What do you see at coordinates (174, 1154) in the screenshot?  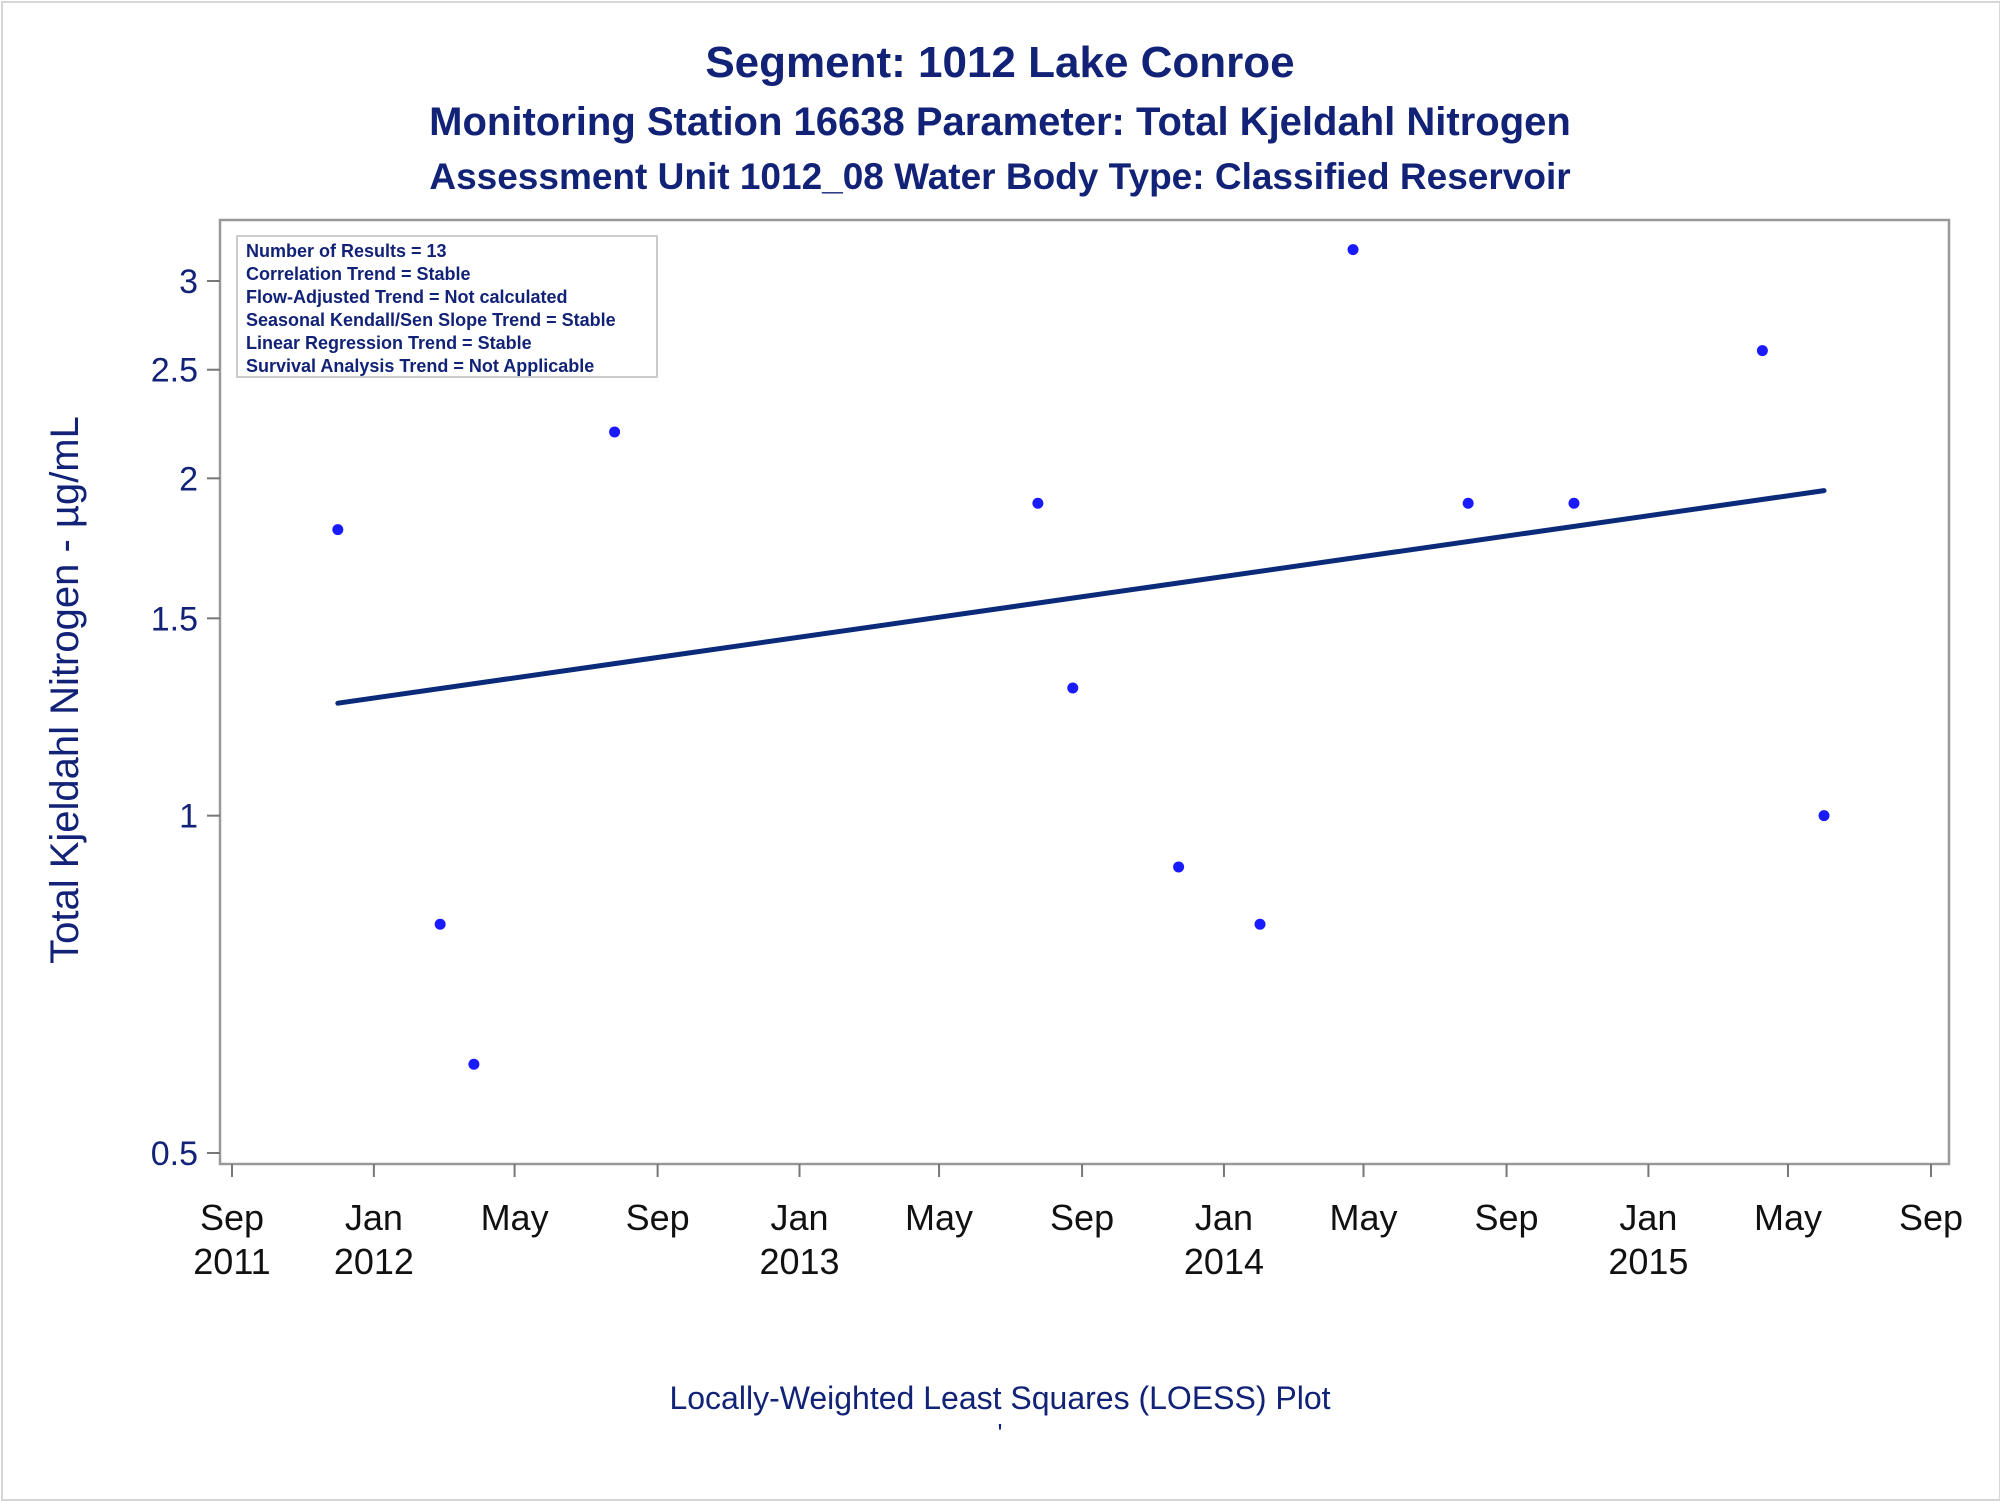 I see `y-tick-label: 0.5` at bounding box center [174, 1154].